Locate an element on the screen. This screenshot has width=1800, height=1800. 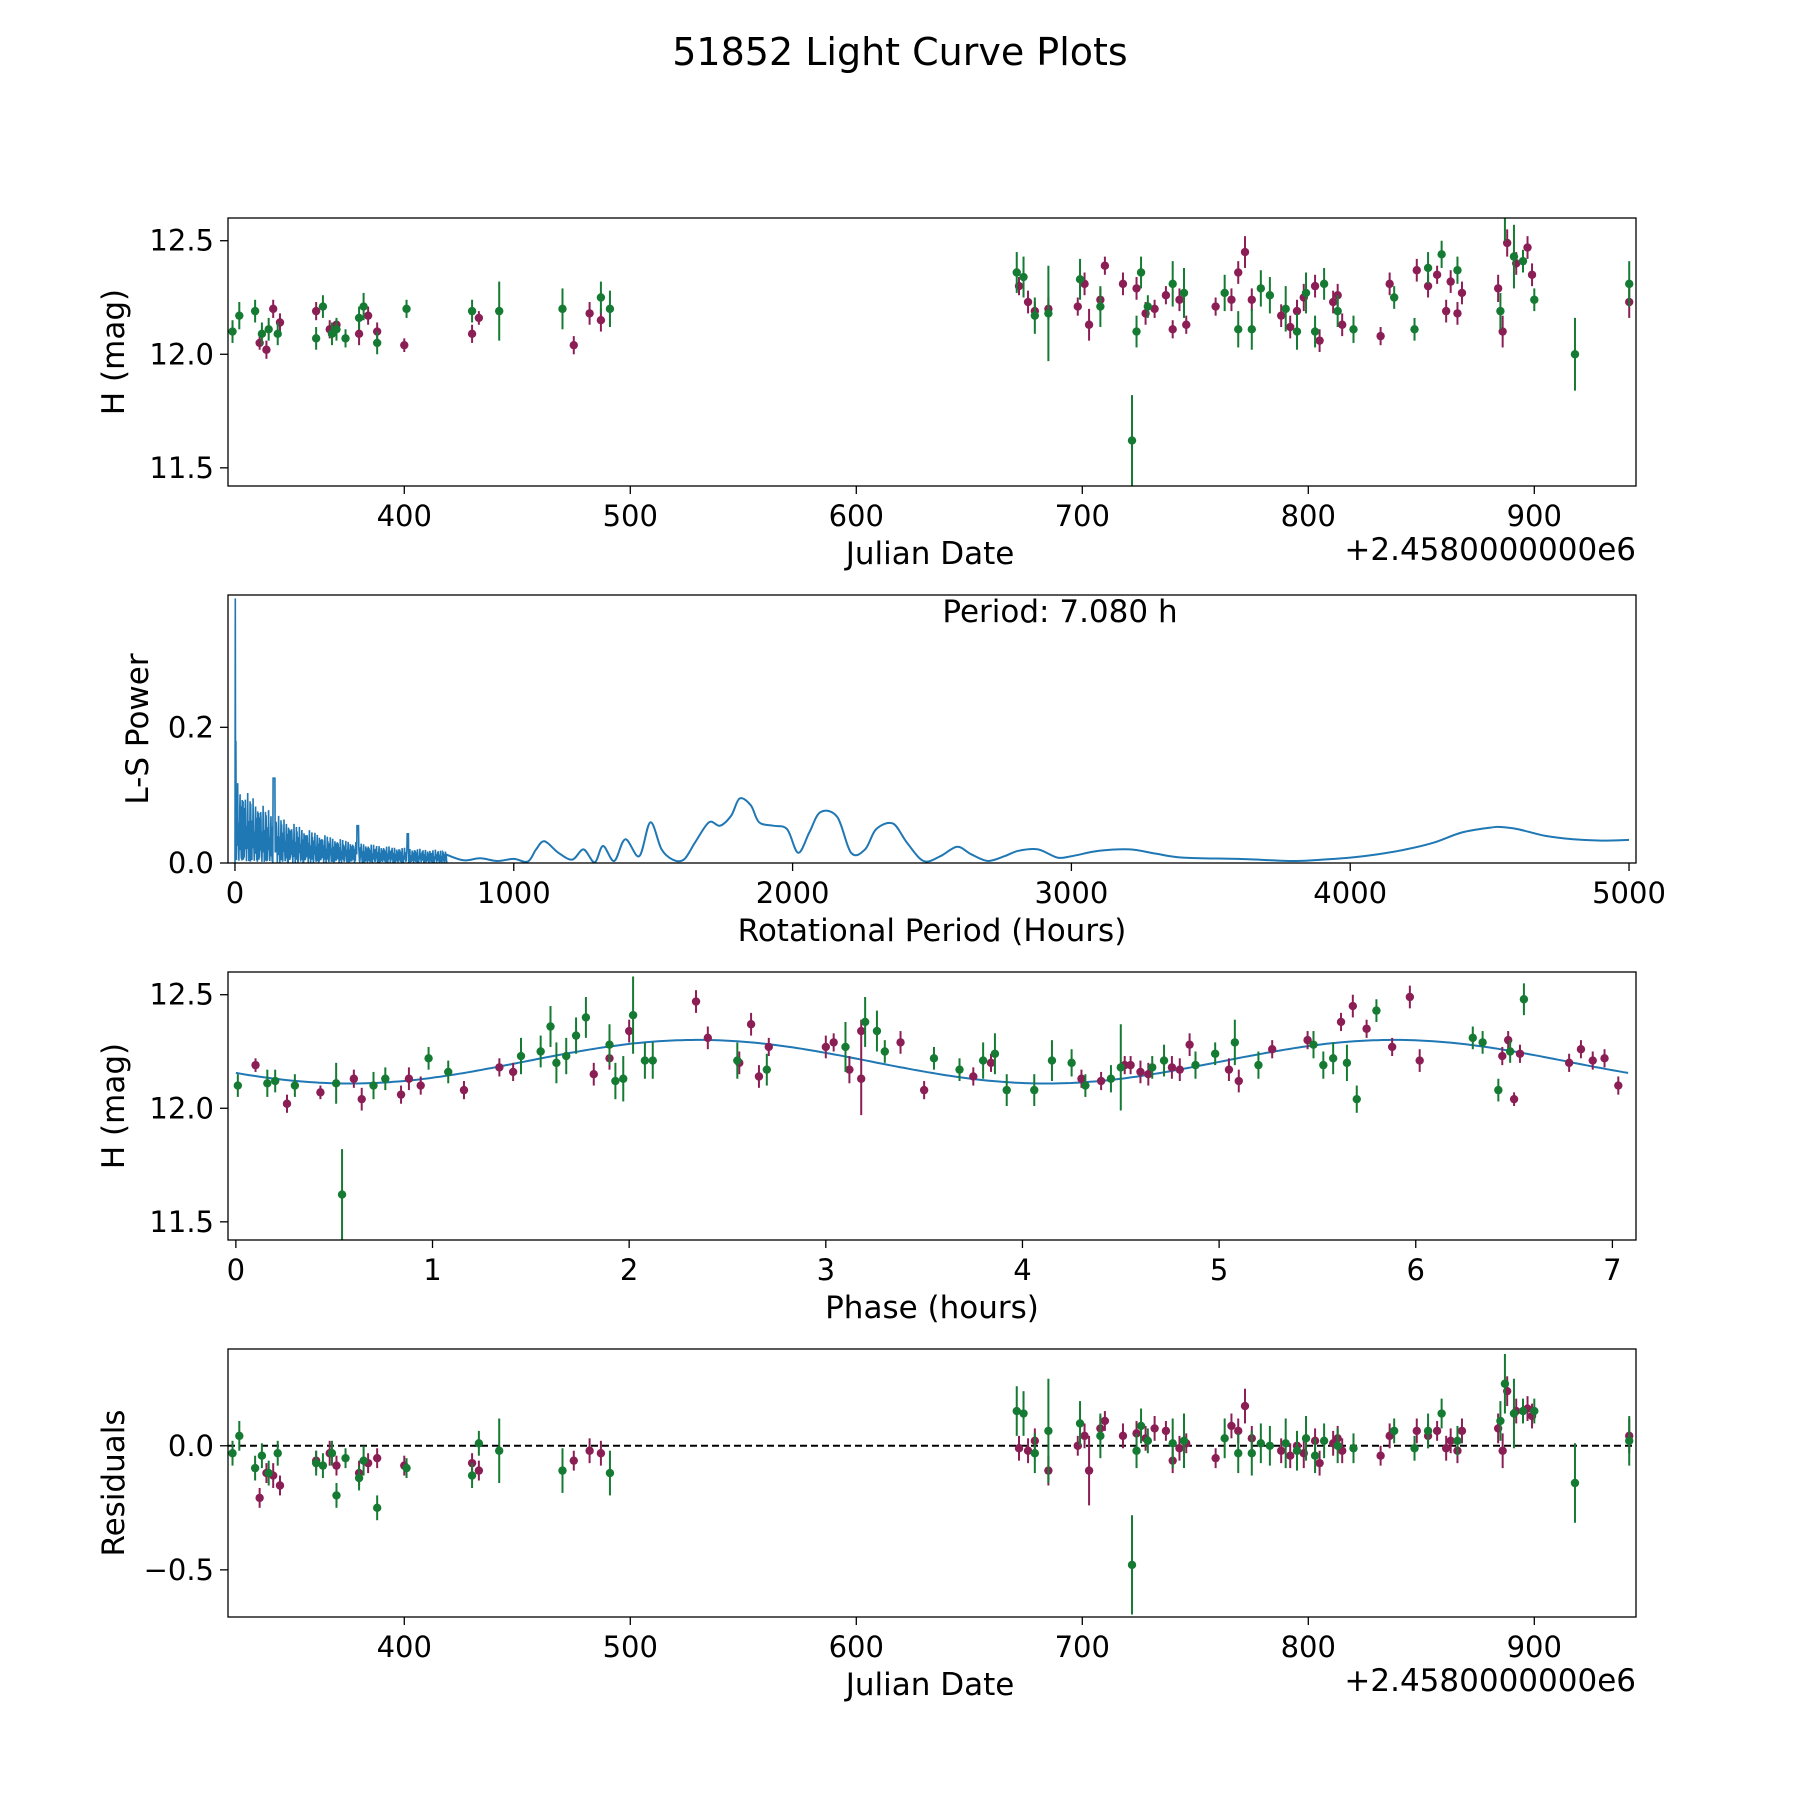
residuals-y-tick-label: 0.0 is located at coordinates (191, 1446).